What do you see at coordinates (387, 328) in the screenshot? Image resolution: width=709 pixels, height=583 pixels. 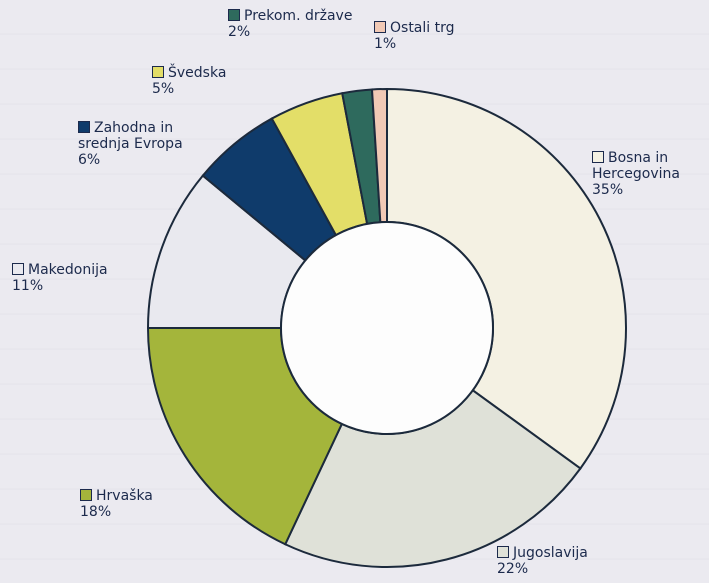 I see `donut-hole` at bounding box center [387, 328].